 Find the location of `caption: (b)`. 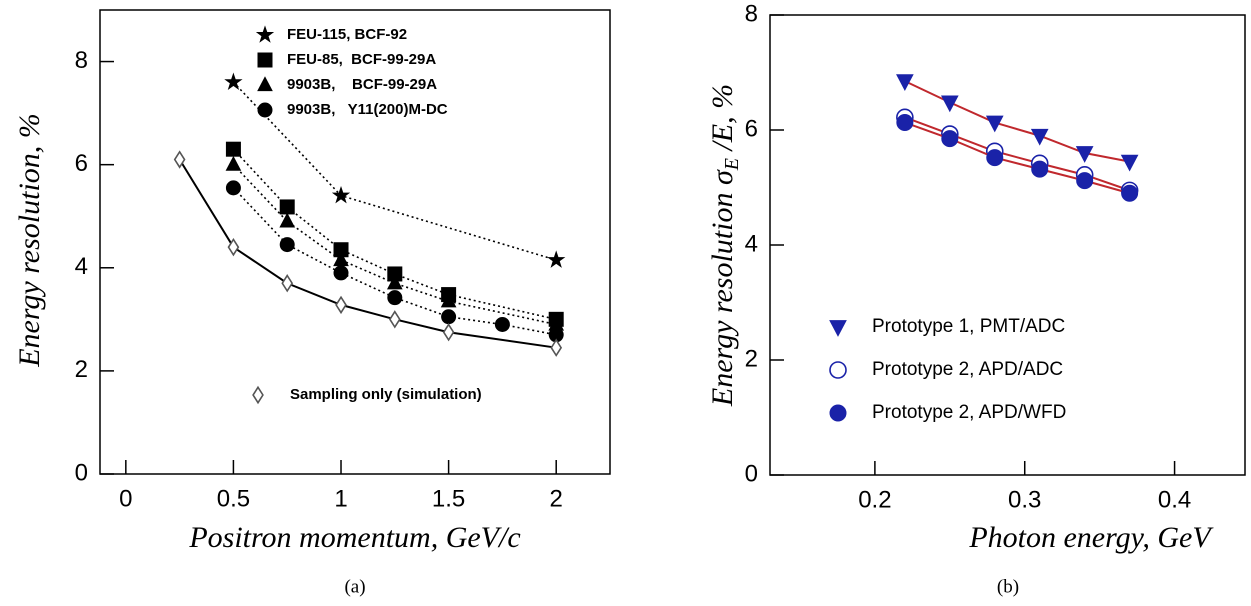

caption: (b) is located at coordinates (1008, 586).